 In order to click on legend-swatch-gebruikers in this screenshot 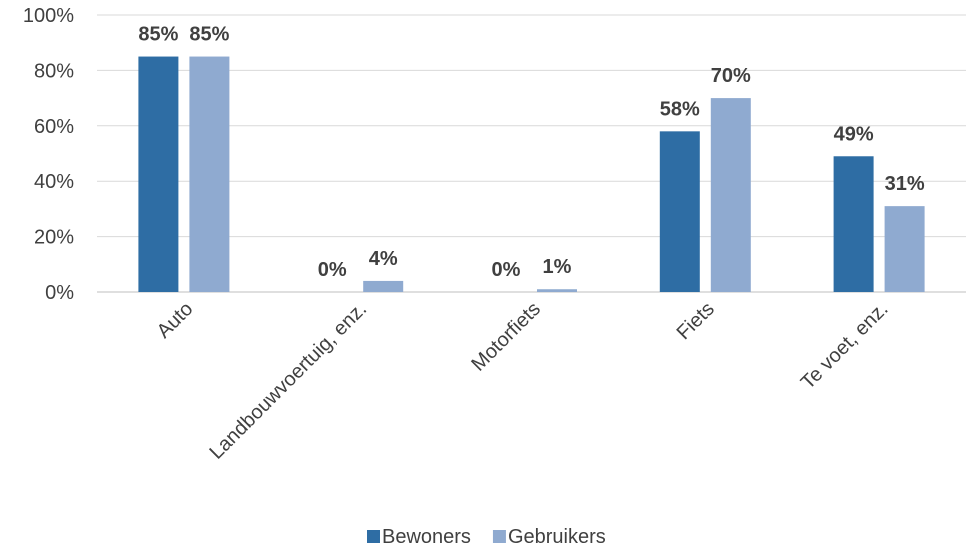, I will do `click(499, 536)`.